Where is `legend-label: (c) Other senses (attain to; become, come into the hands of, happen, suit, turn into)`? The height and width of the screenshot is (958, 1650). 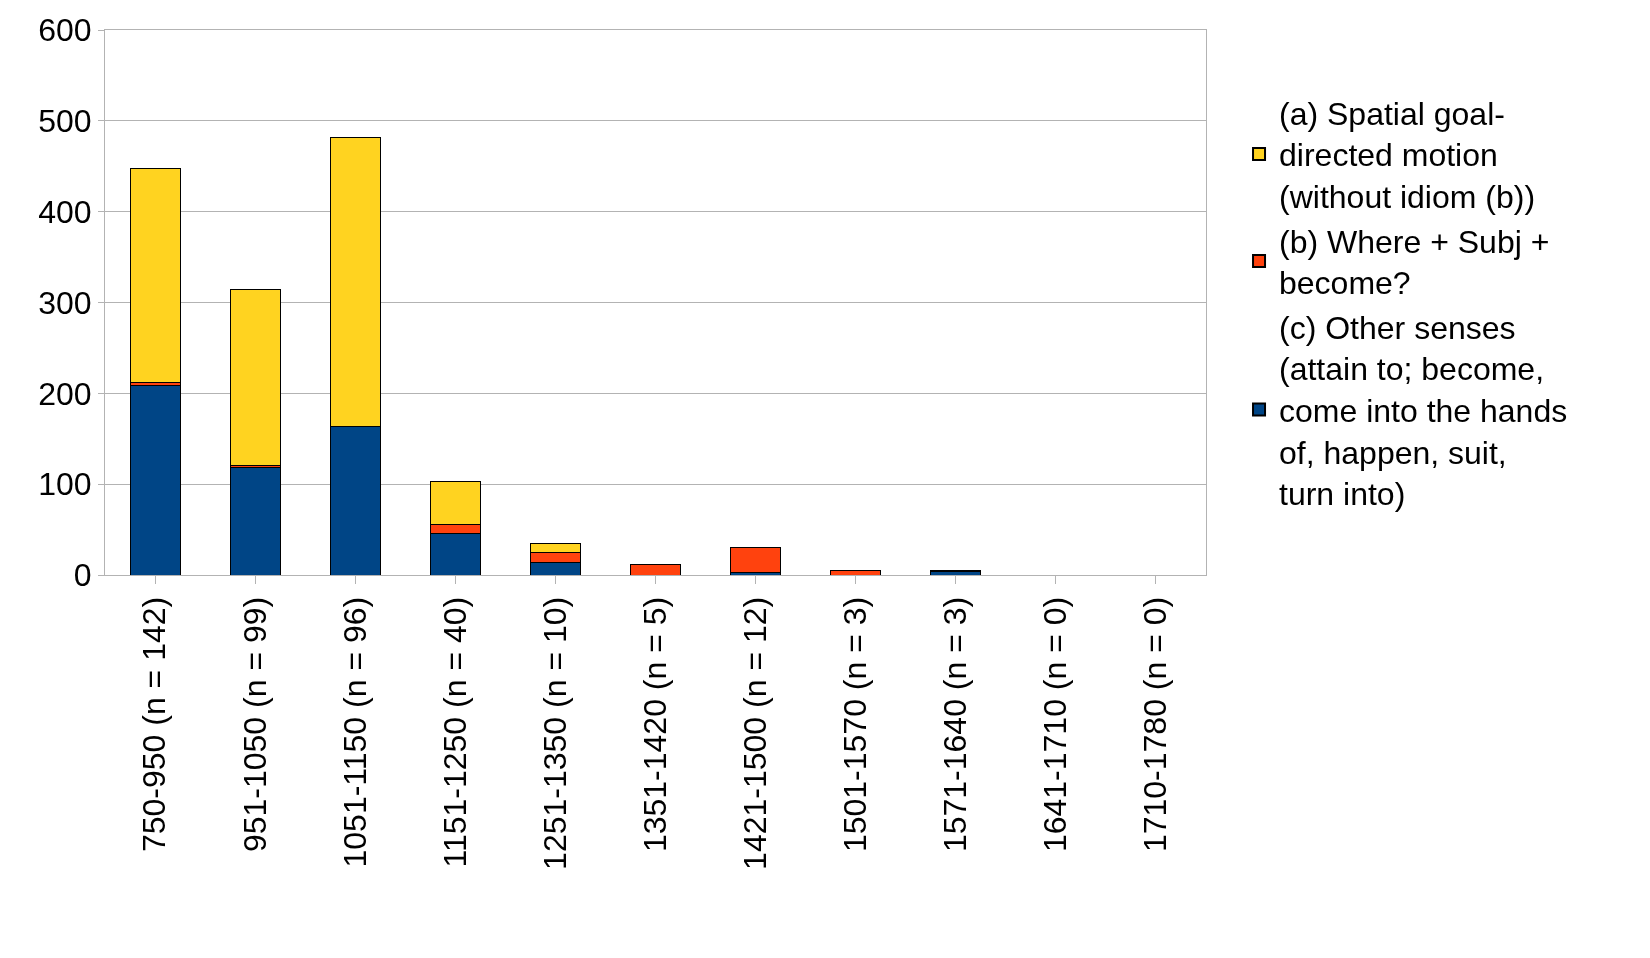
legend-label: (c) Other senses (attain to; become, come into the hands of, happen, suit, turn into) is located at coordinates (1423, 411).